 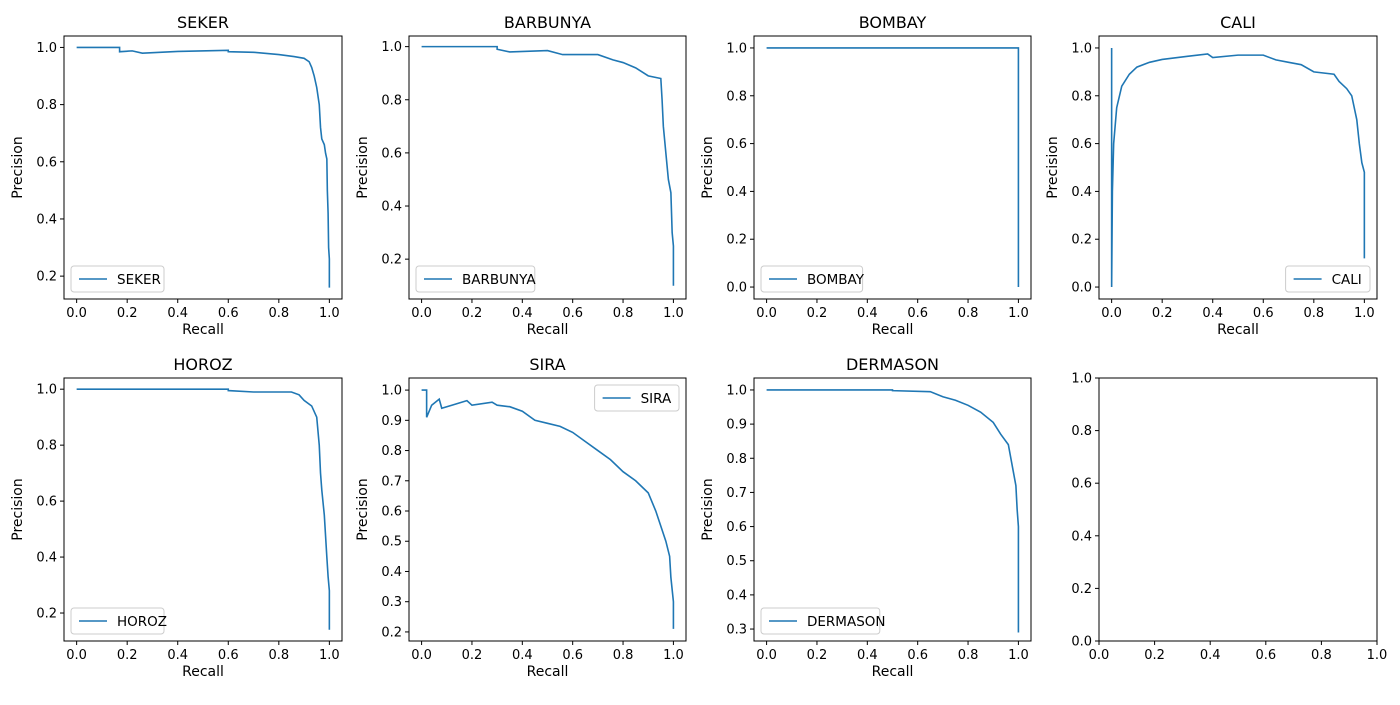 I want to click on series-line-cali, so click(x=1238, y=167).